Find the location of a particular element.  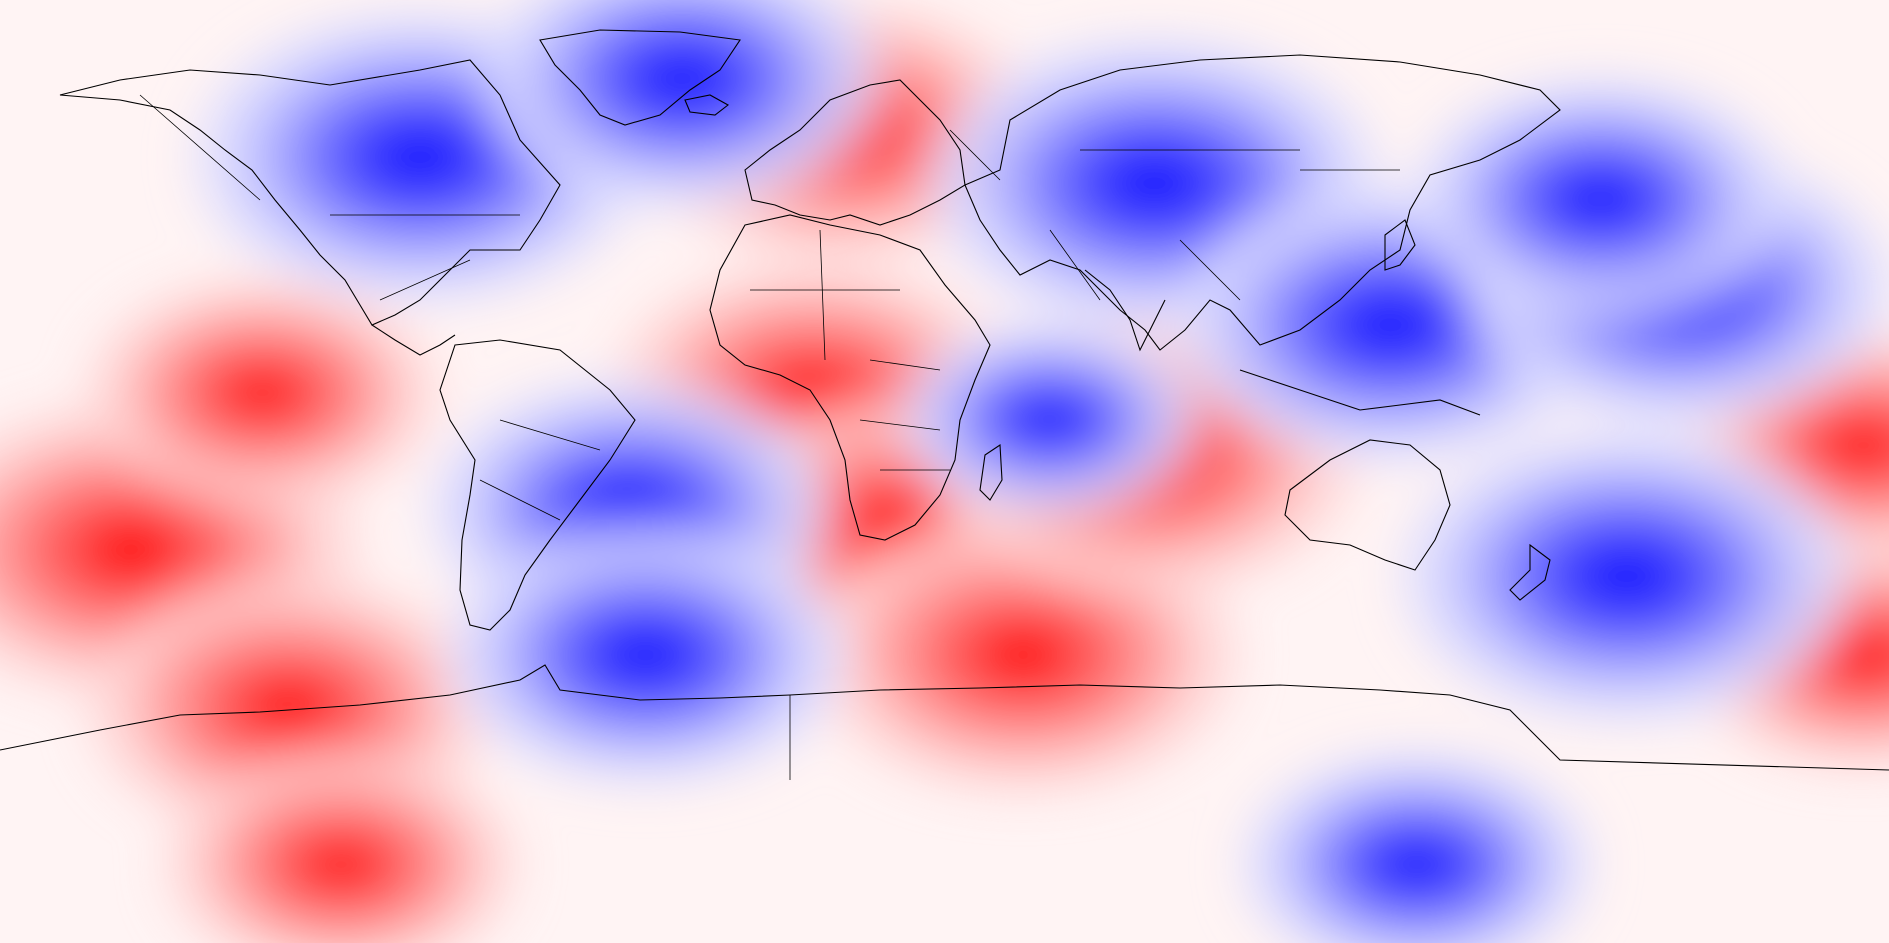

coastline-greenland is located at coordinates (640, 77).